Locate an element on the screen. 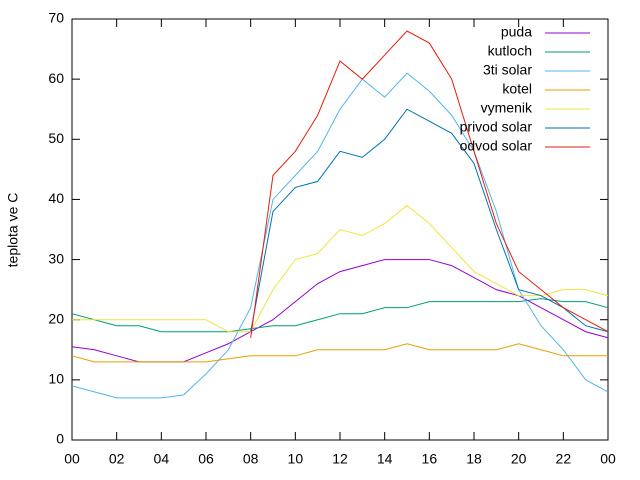 Image resolution: width=640 pixels, height=480 pixels. y-tick-label: 70 is located at coordinates (56, 18).